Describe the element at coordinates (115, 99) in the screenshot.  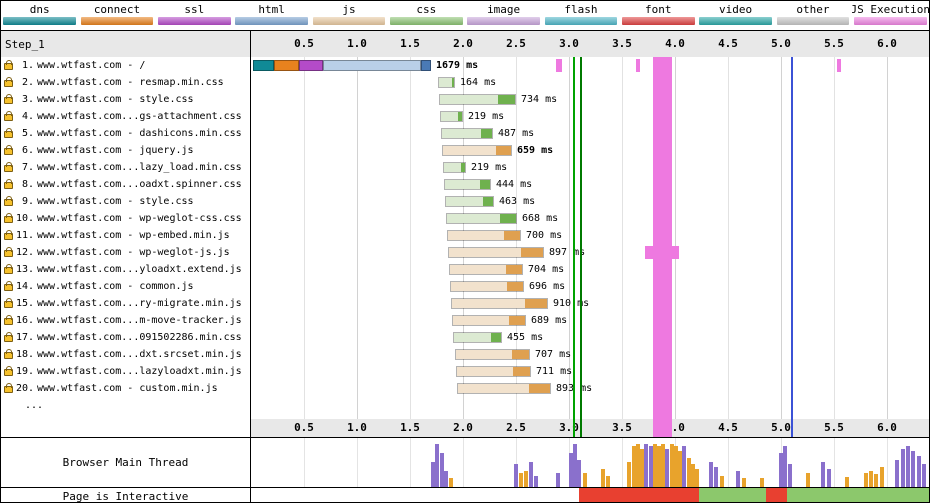
I see `request-url: www.wtfast.com - style.css` at that location.